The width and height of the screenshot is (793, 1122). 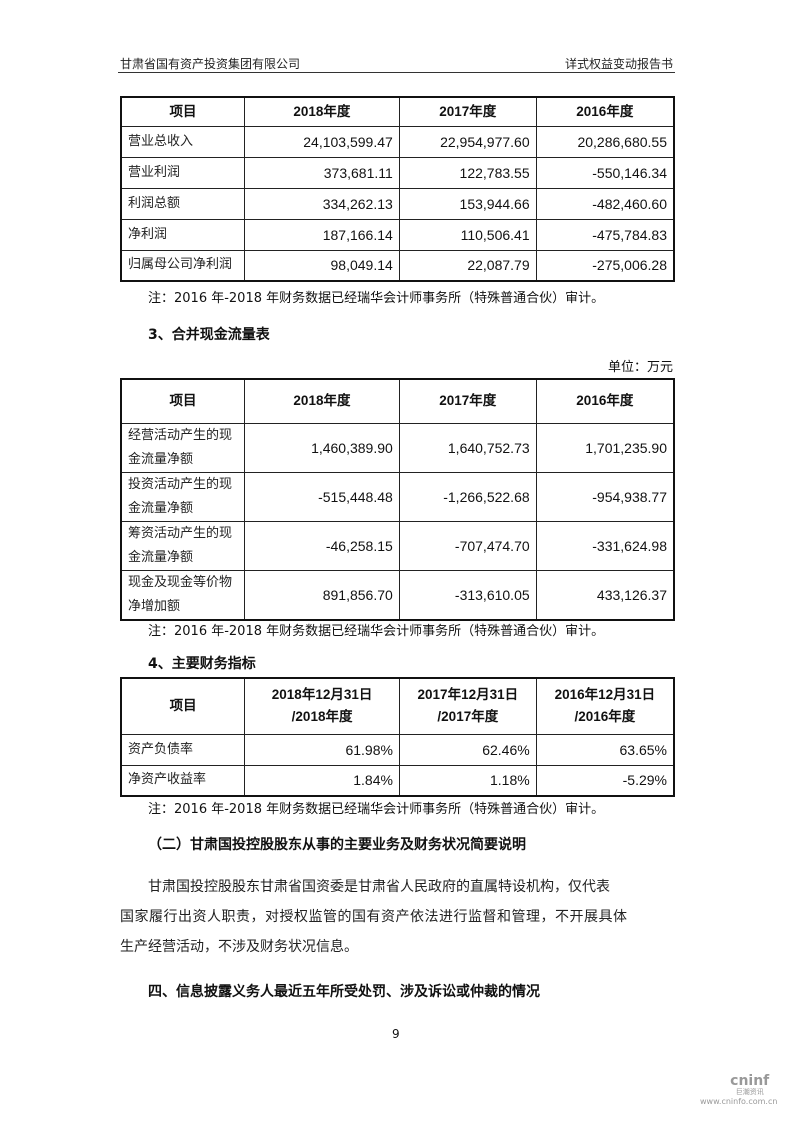 I want to click on cell-value: 63.65%, so click(x=605, y=749).